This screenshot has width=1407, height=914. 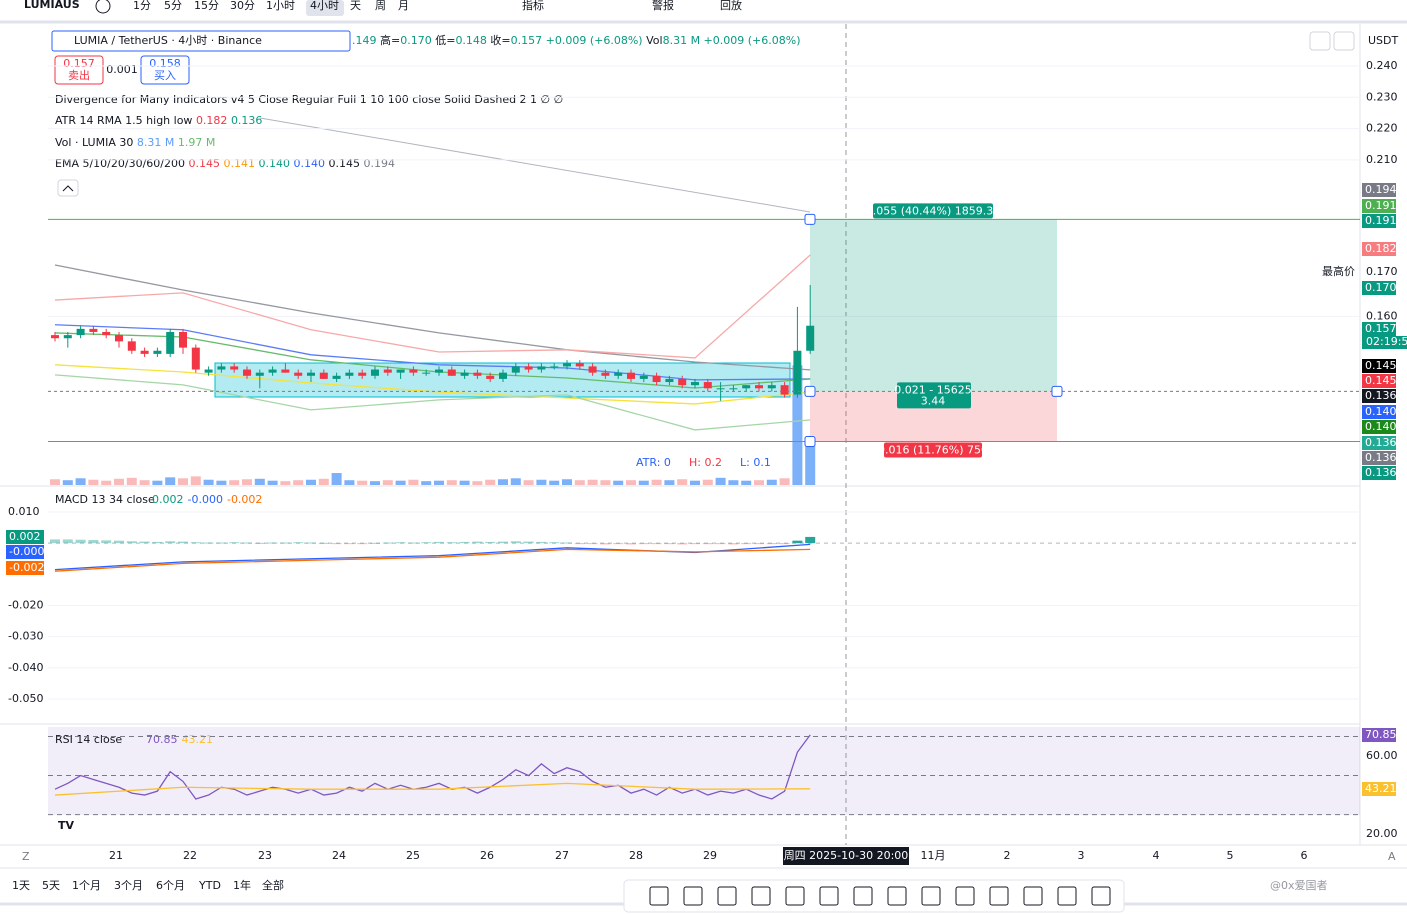 I want to click on y-tick-label: -0.050, so click(x=25, y=698).